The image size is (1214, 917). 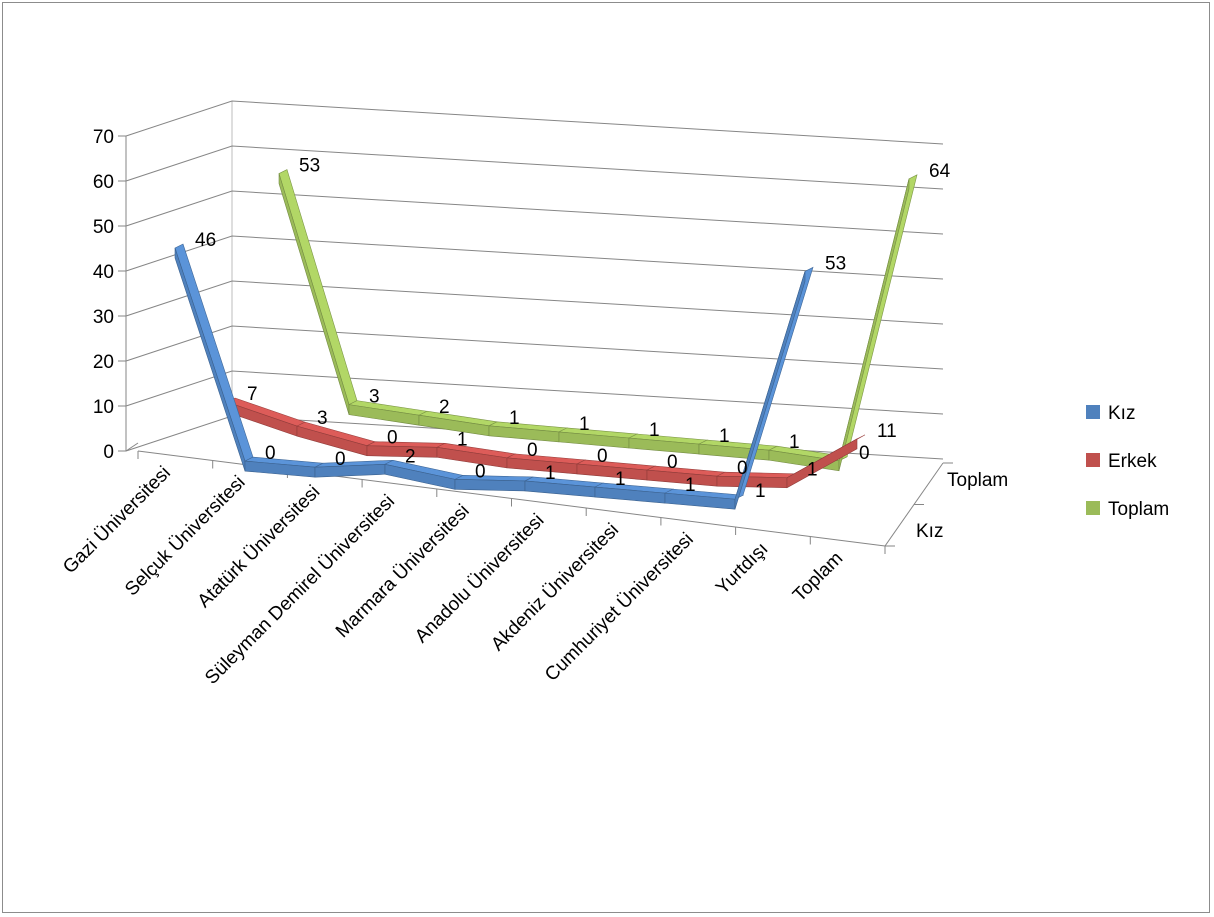 What do you see at coordinates (103, 317) in the screenshot?
I see `y-tick-label: 30` at bounding box center [103, 317].